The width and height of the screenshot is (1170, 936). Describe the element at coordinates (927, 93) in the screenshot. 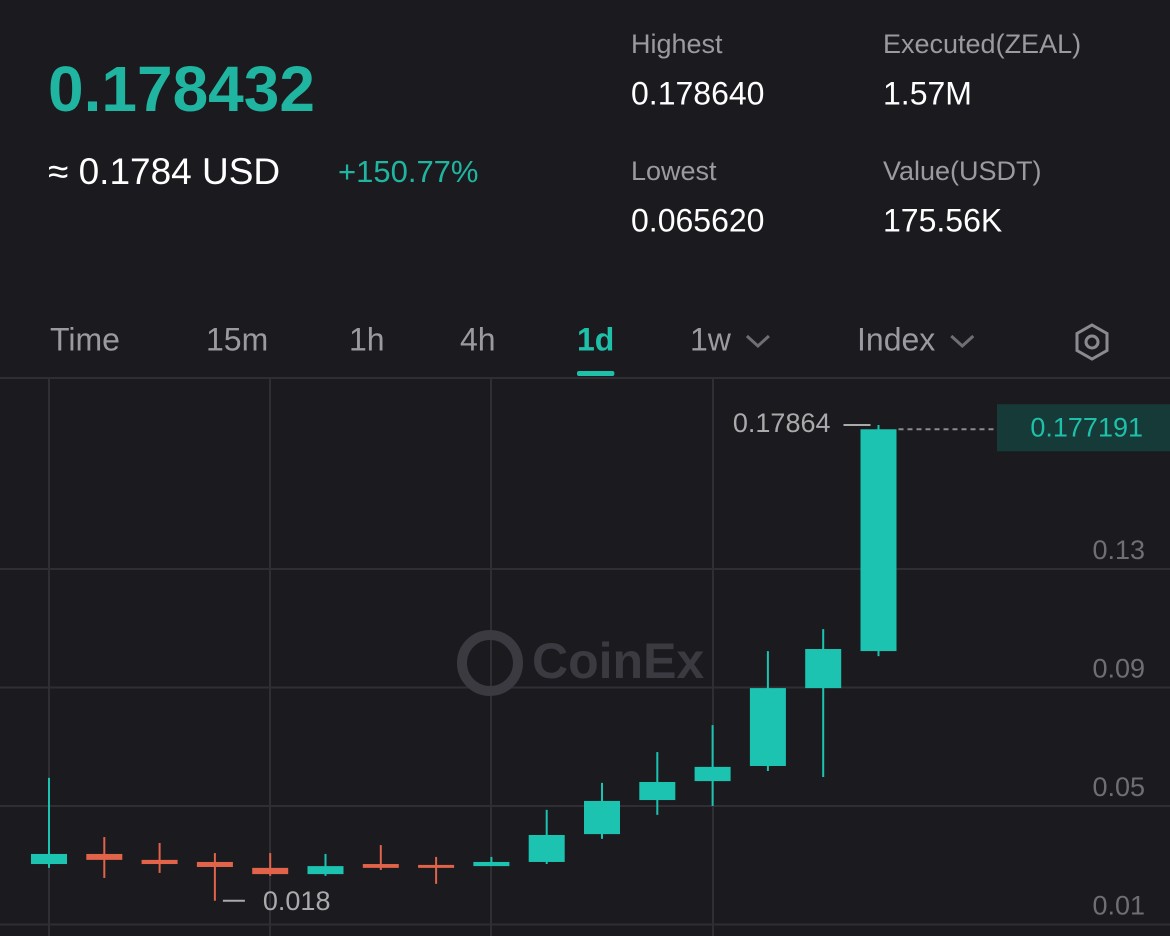

I see `stat-value: 1.57M` at that location.